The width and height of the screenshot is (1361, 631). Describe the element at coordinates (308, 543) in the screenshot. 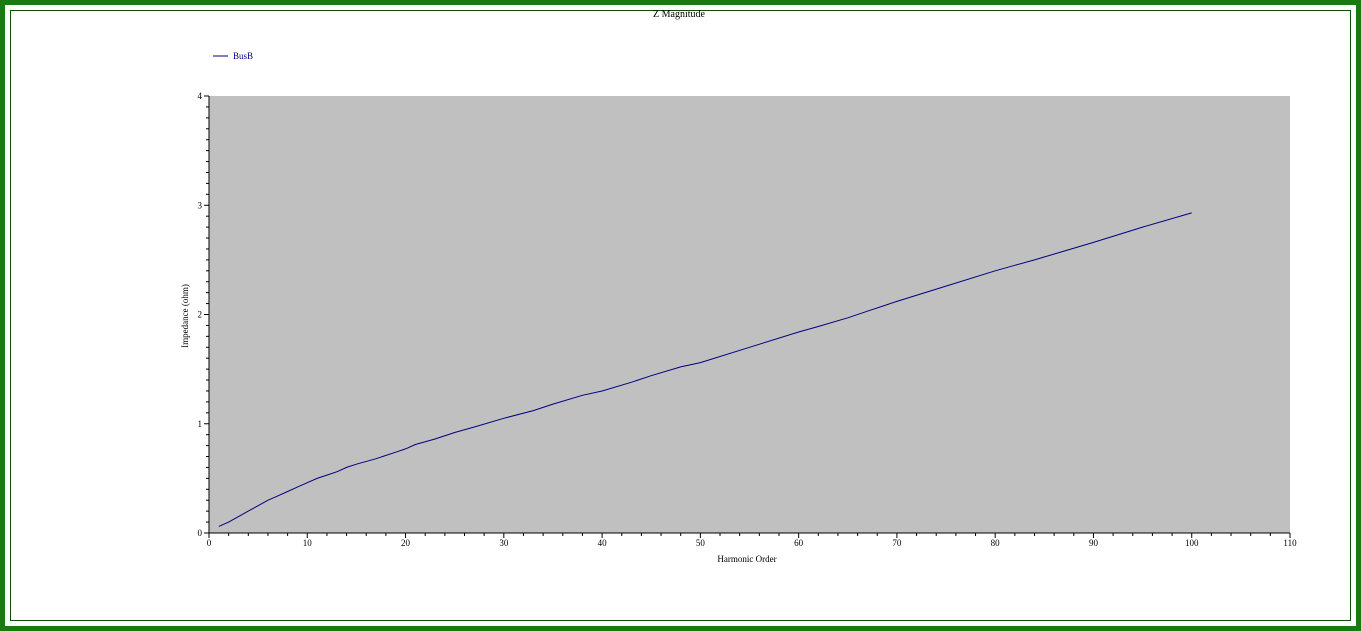

I see `x-tick-label: 10` at that location.